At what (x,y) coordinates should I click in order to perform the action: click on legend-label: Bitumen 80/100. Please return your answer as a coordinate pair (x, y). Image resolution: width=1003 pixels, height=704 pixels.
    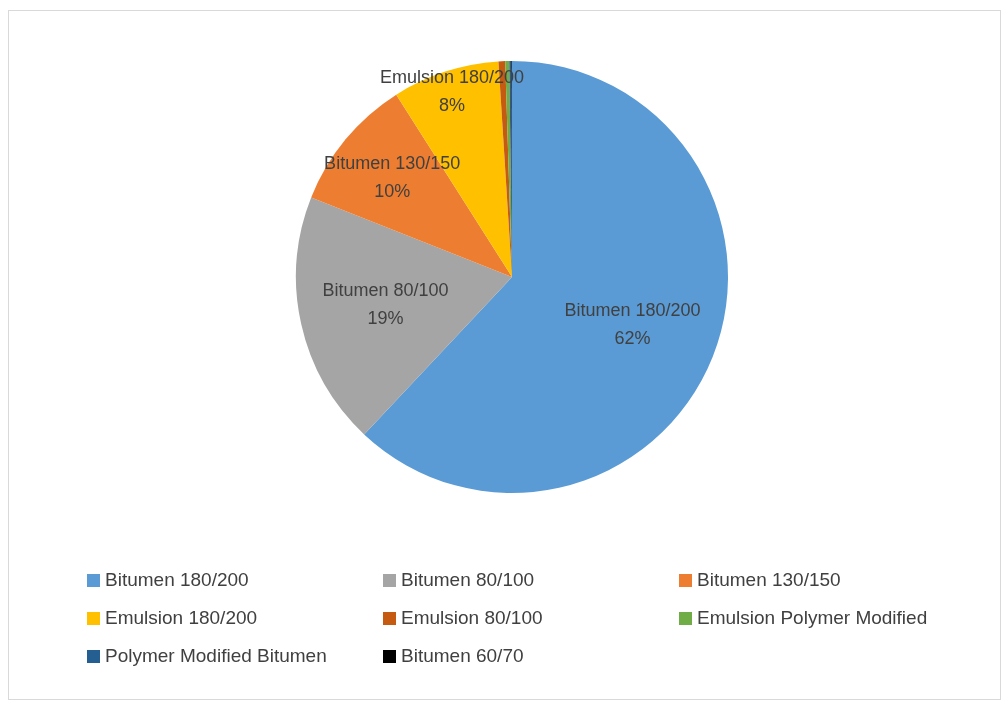
    Looking at the image, I should click on (468, 580).